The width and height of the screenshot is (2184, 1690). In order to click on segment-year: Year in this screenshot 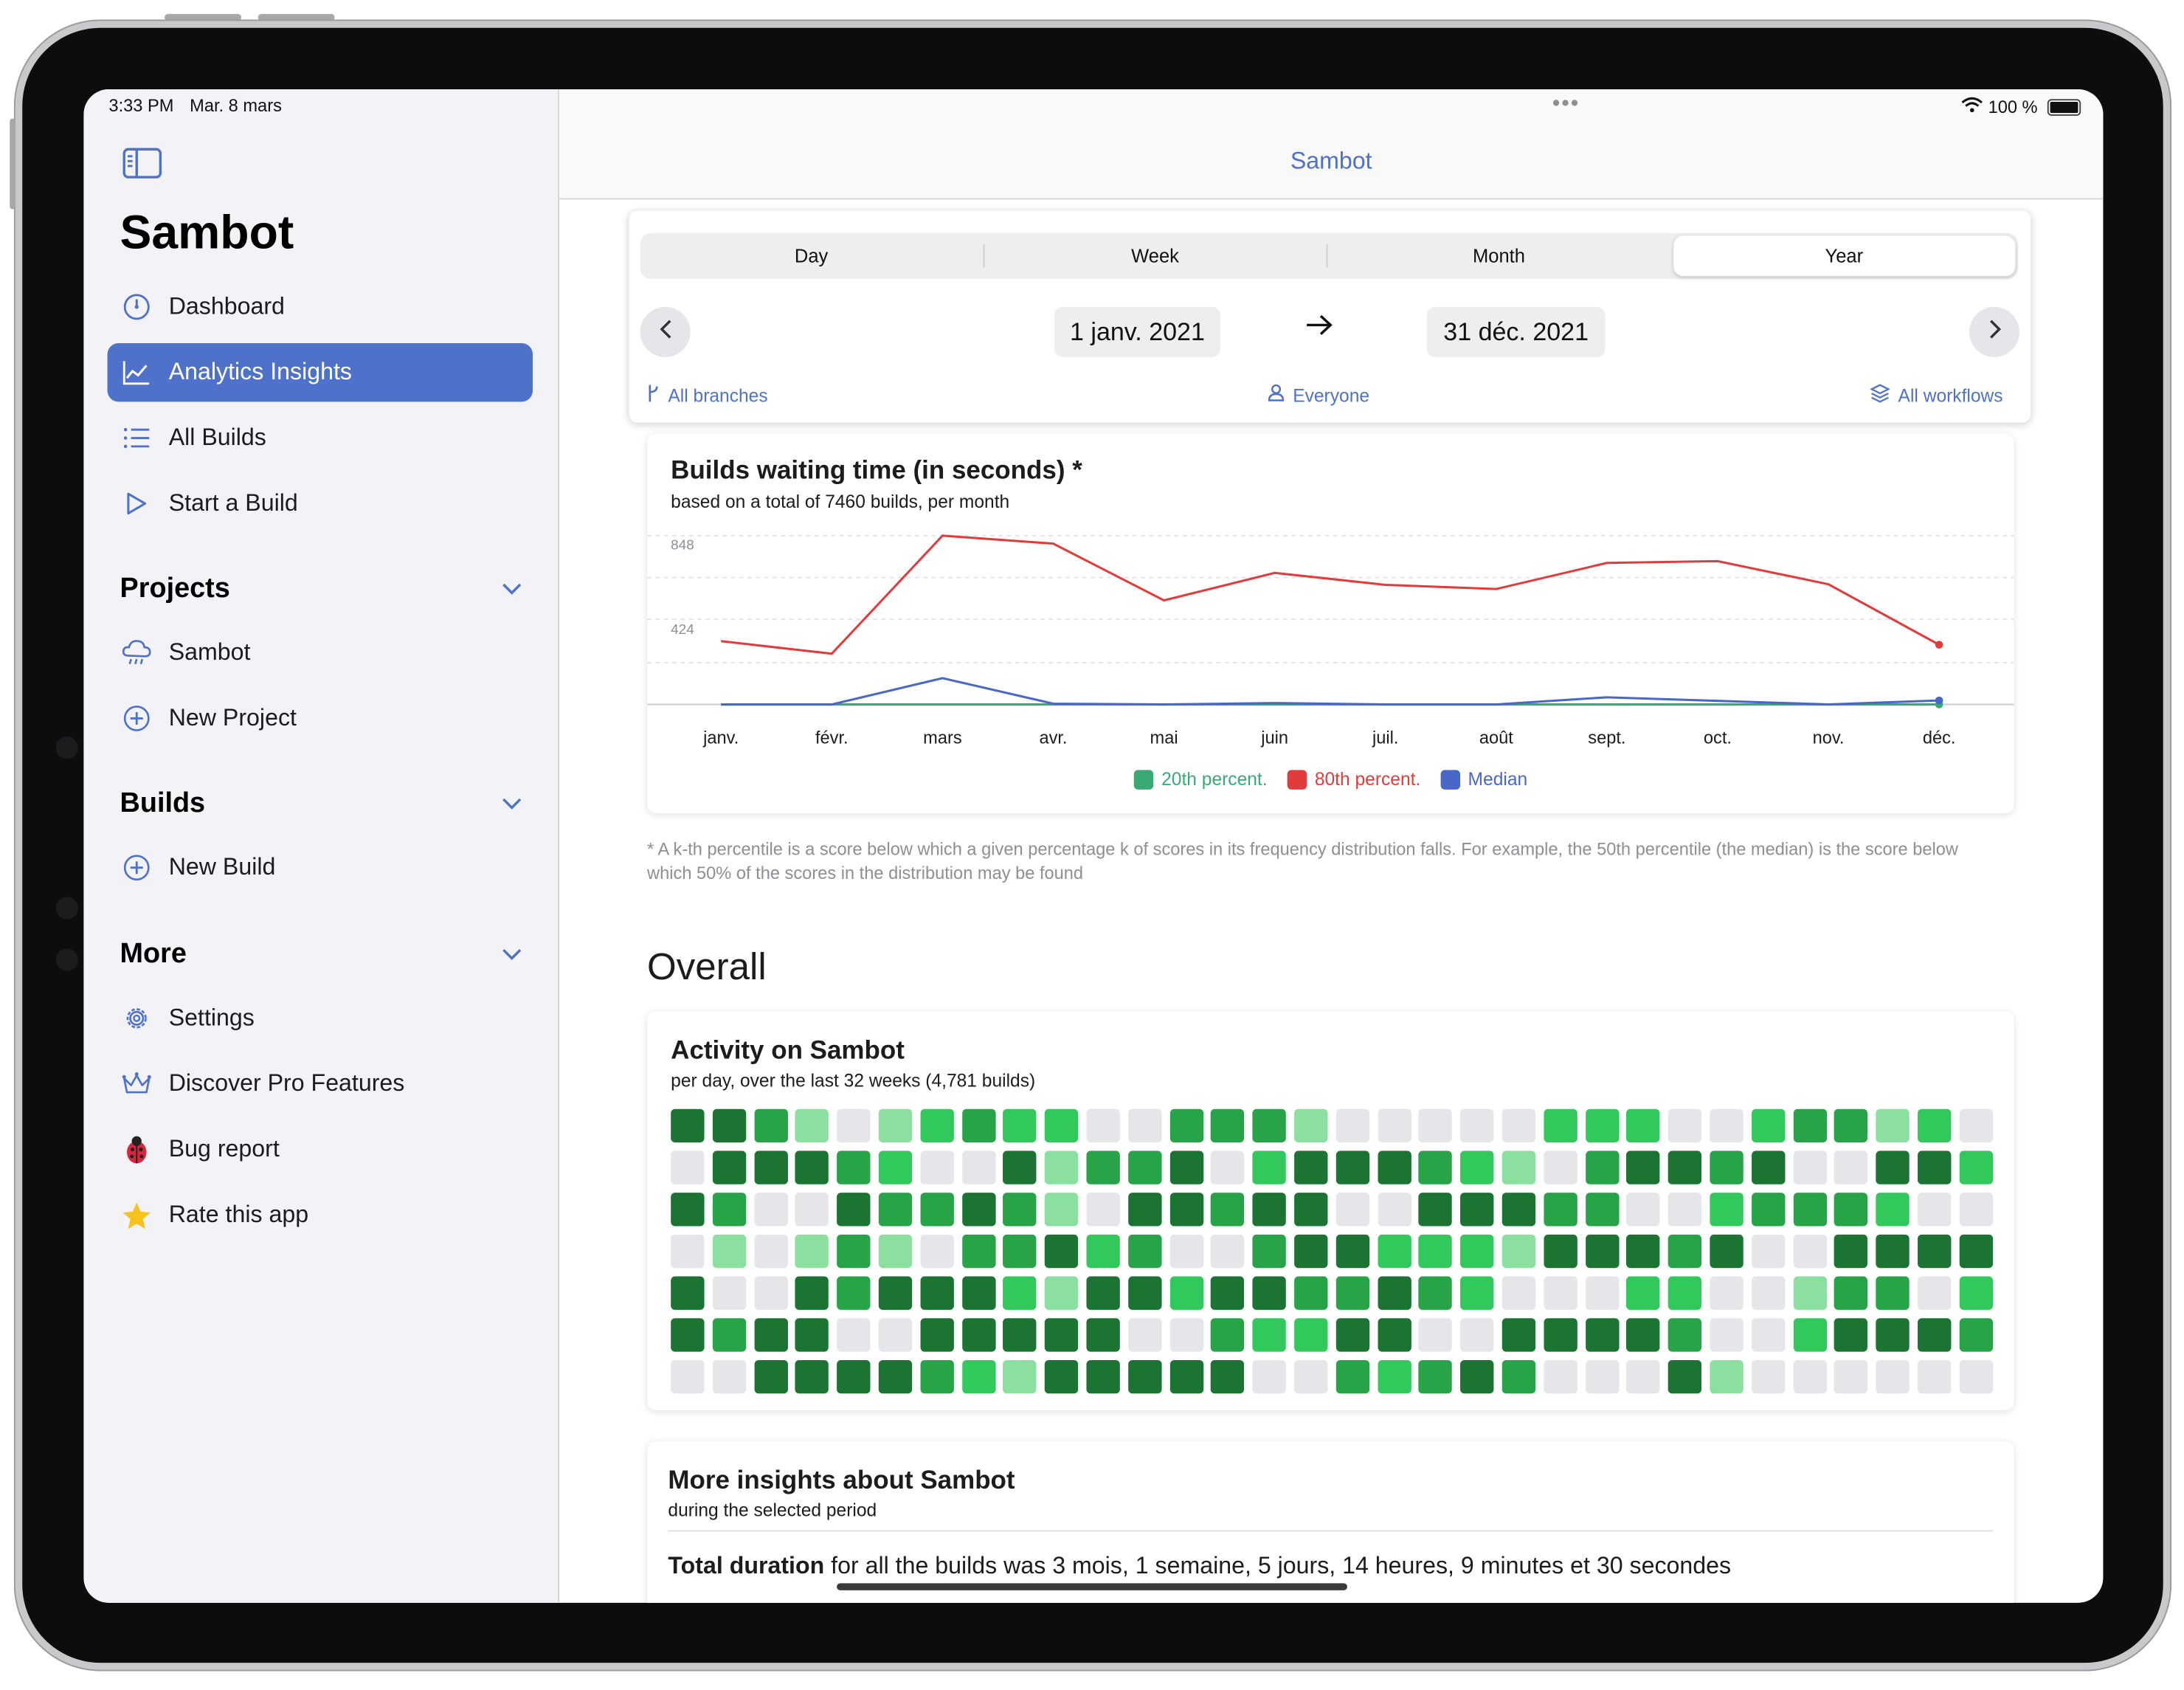, I will do `click(1844, 256)`.